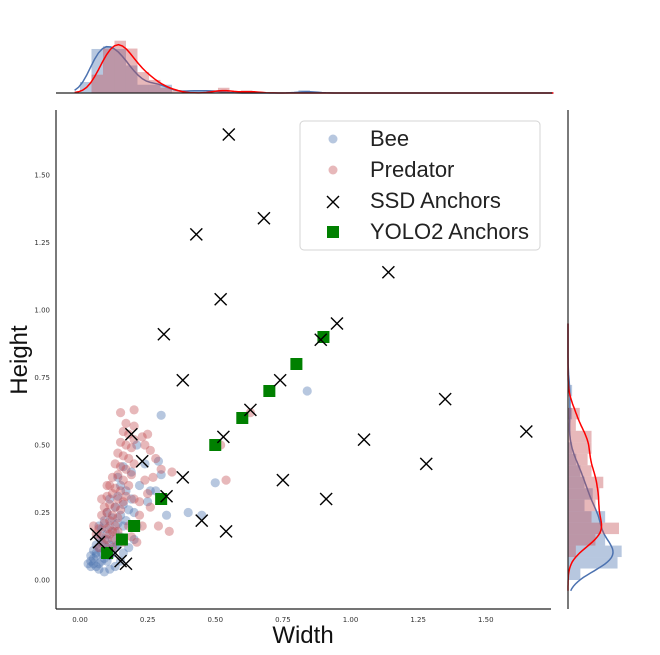 The height and width of the screenshot is (655, 660). Describe the element at coordinates (42, 176) in the screenshot. I see `y-tick-label: 1.50` at that location.